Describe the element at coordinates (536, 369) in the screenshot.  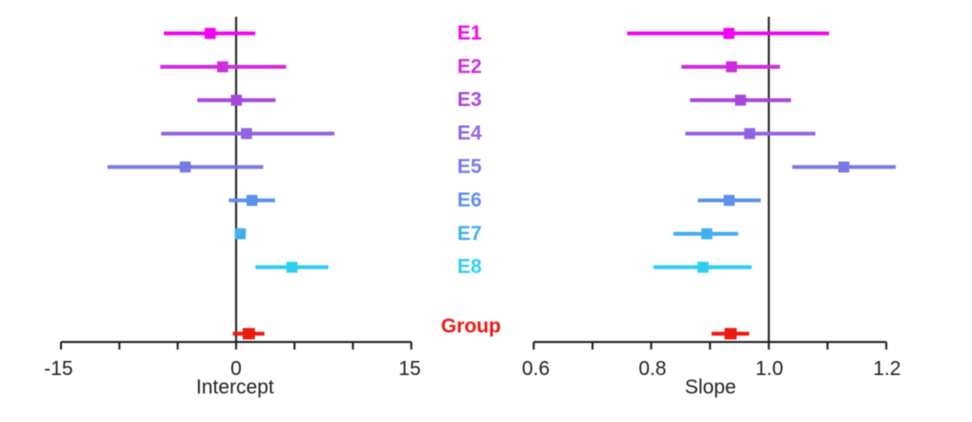
I see `svg-text: 0.6` at that location.